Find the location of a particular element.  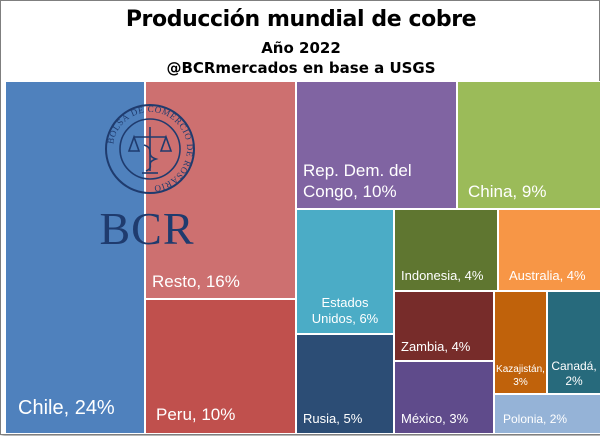

treemap-label: Kazajistán, 3% is located at coordinates (520, 376).